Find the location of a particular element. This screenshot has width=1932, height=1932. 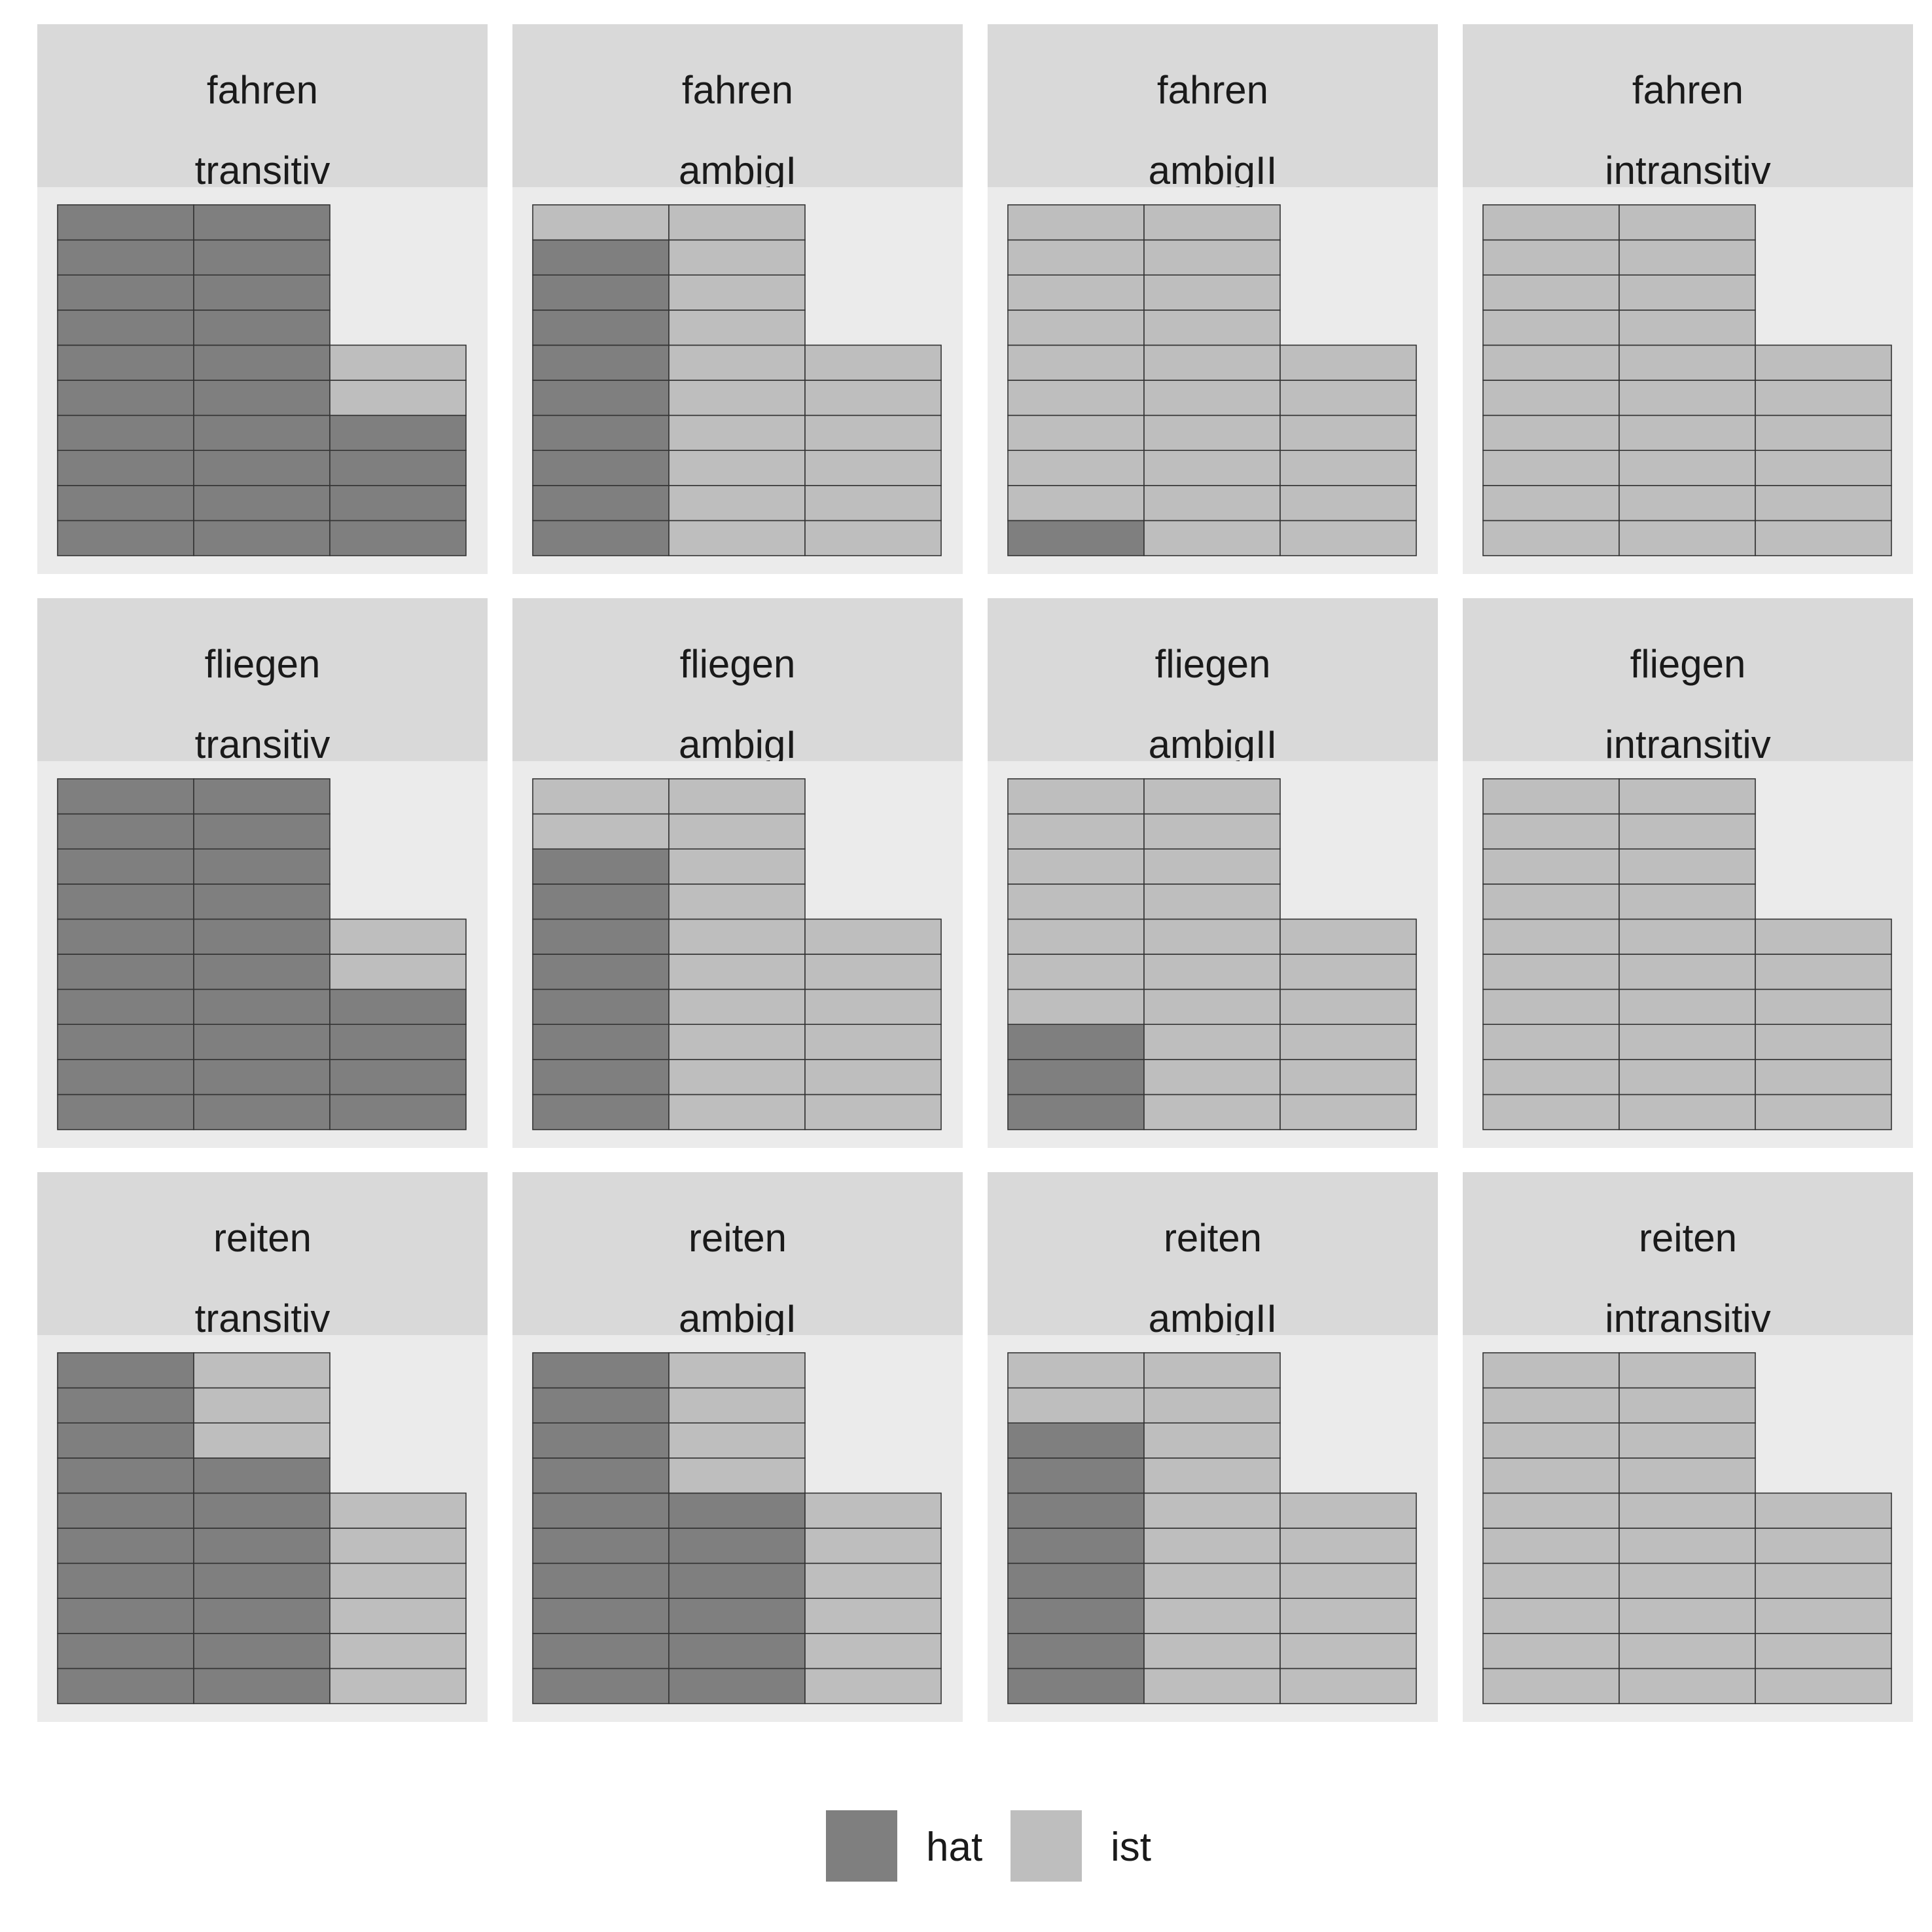

facet-panel-fahren-ambigI: fahren ambigI is located at coordinates (737, 299).